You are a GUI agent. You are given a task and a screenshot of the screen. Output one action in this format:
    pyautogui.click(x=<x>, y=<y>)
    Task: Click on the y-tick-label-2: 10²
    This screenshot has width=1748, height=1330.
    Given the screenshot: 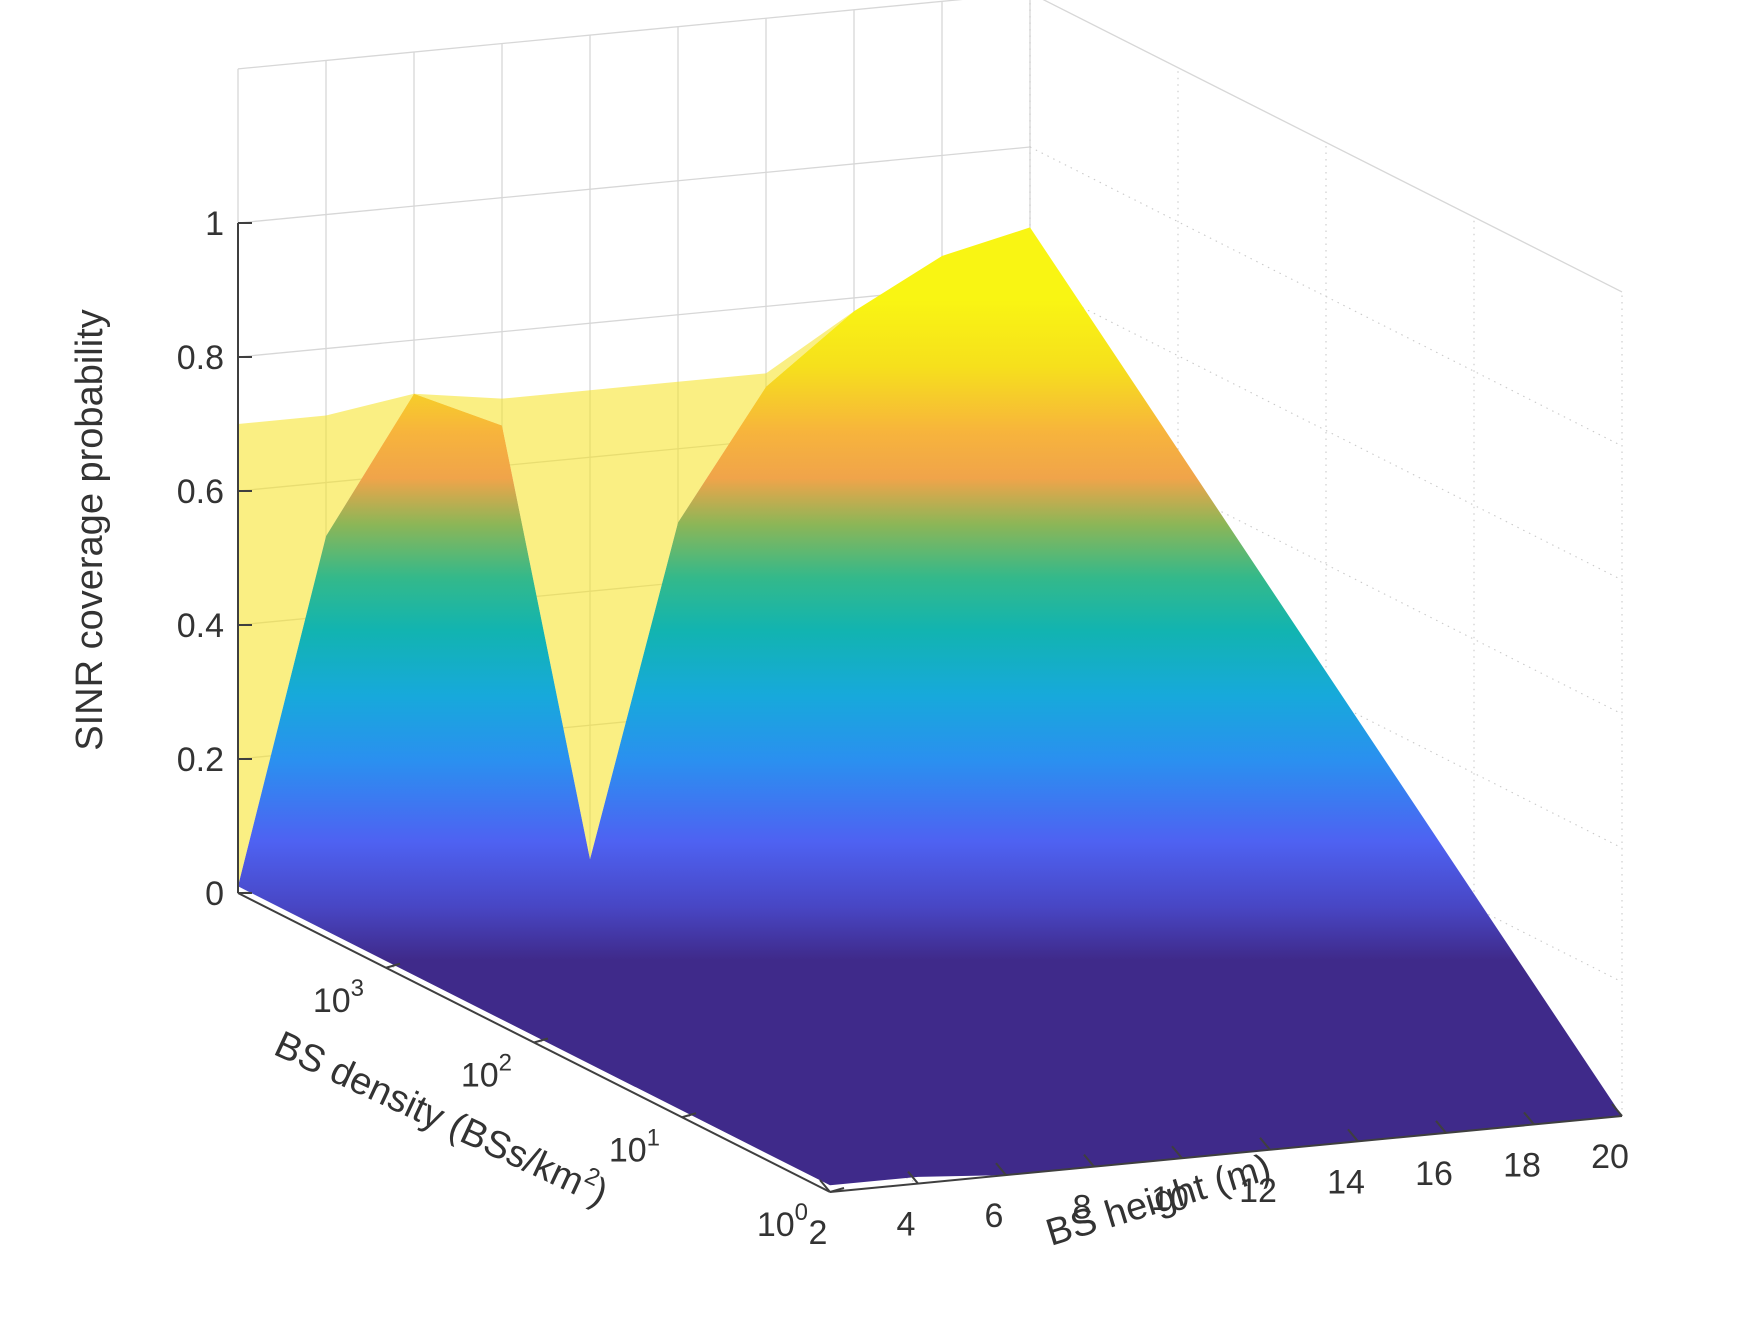 What is the action you would take?
    pyautogui.click(x=486, y=1072)
    